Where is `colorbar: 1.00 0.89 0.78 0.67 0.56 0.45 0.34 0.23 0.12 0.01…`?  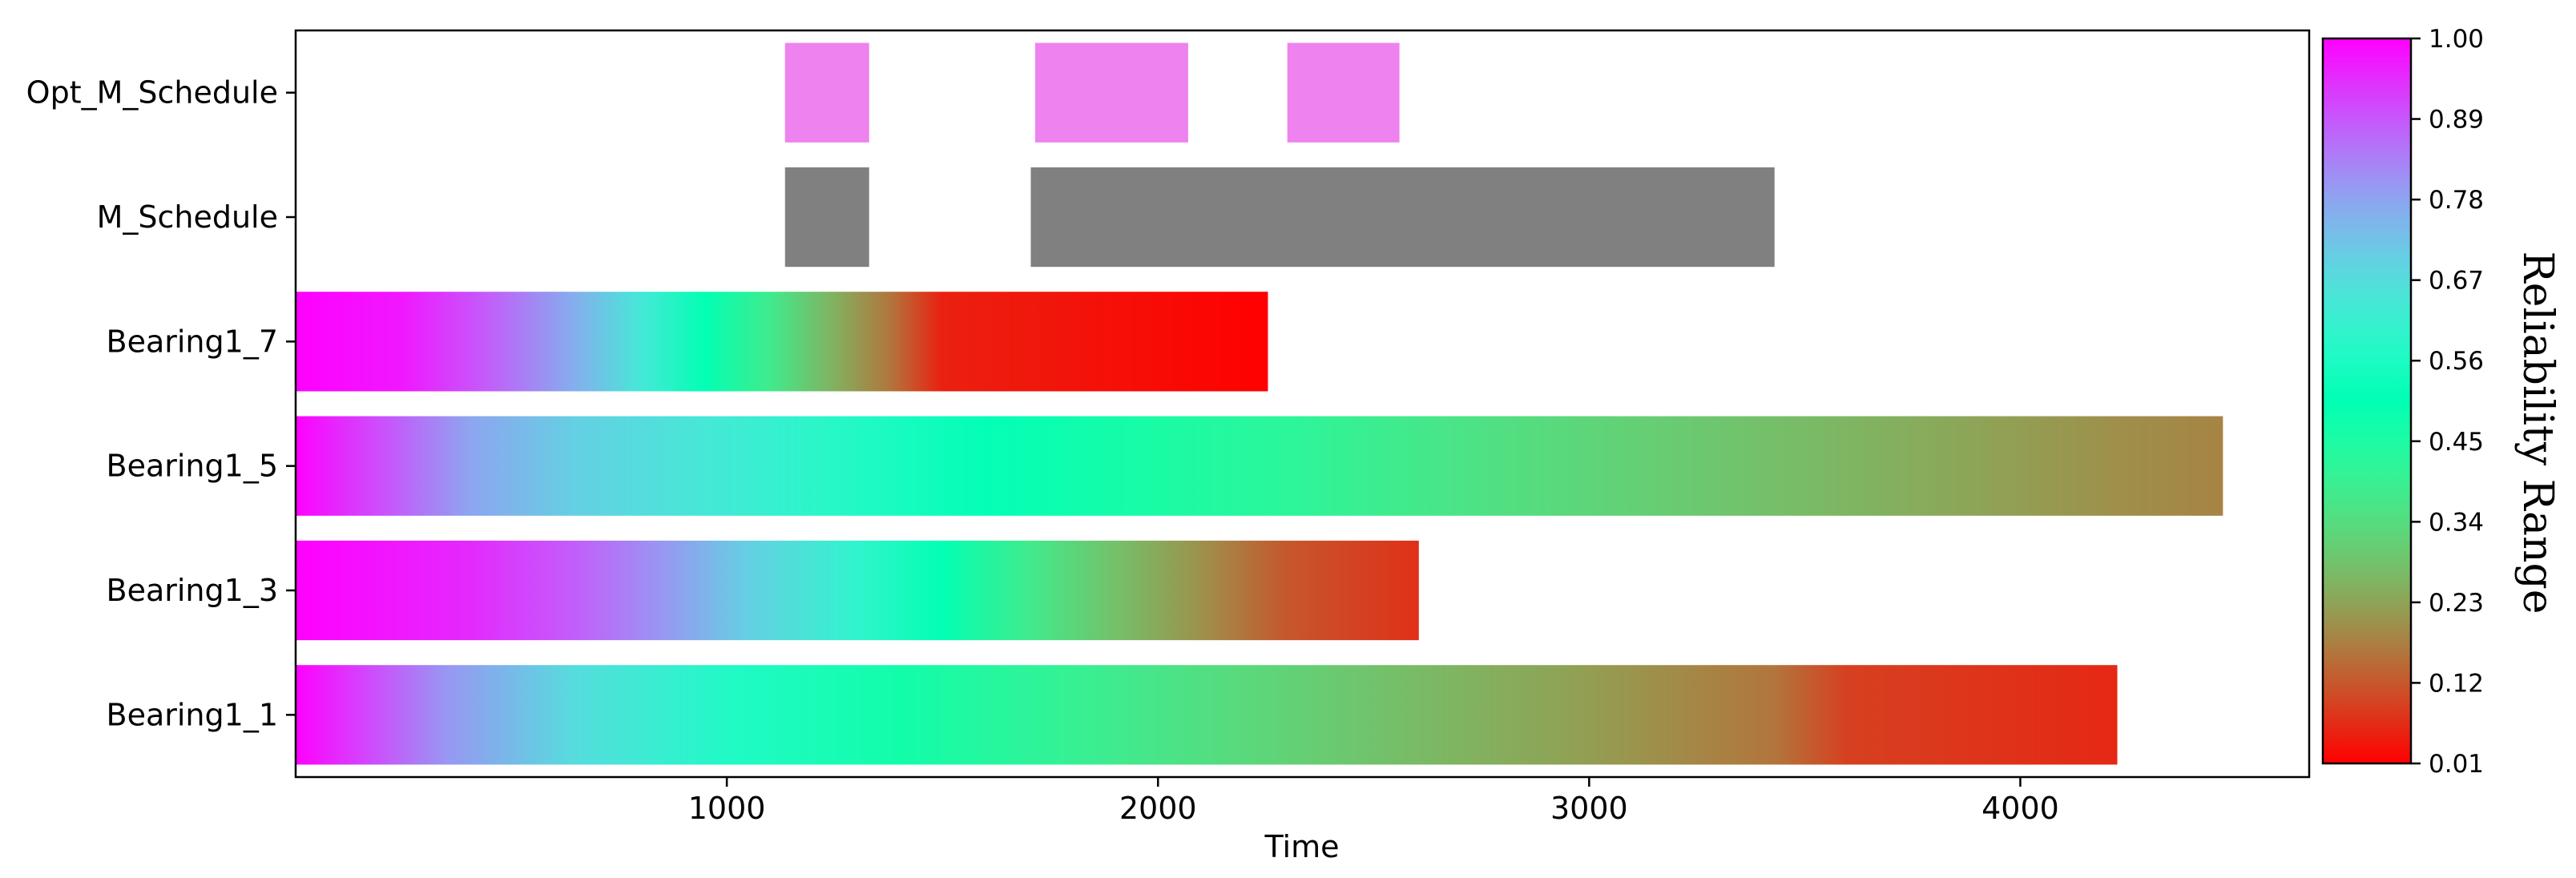
colorbar: 1.00 0.89 0.78 0.67 0.56 0.45 0.34 0.23 0.12 0.01… is located at coordinates (2441, 402).